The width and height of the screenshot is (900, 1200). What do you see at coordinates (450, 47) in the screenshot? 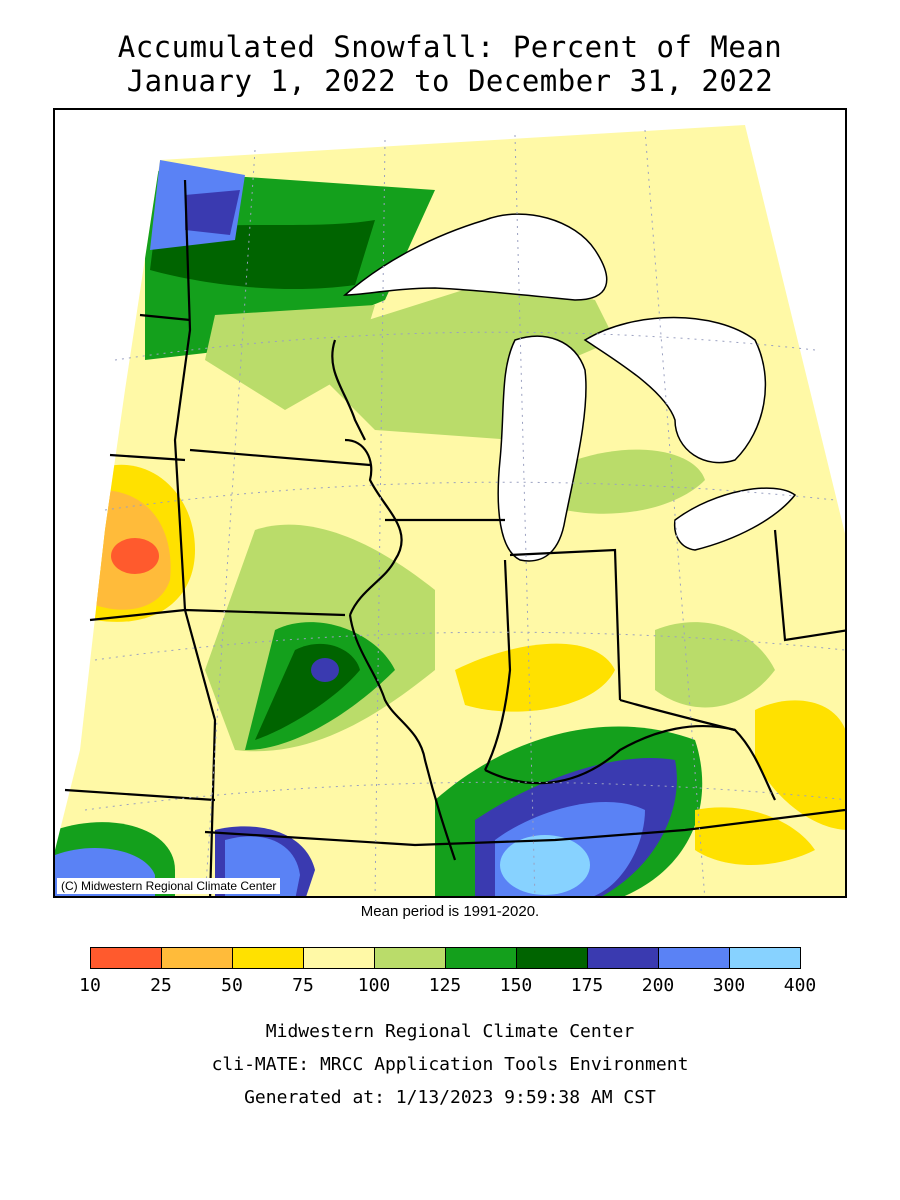
I see `map-title-line1: Accumulated Snowfall: Percent of Mean` at bounding box center [450, 47].